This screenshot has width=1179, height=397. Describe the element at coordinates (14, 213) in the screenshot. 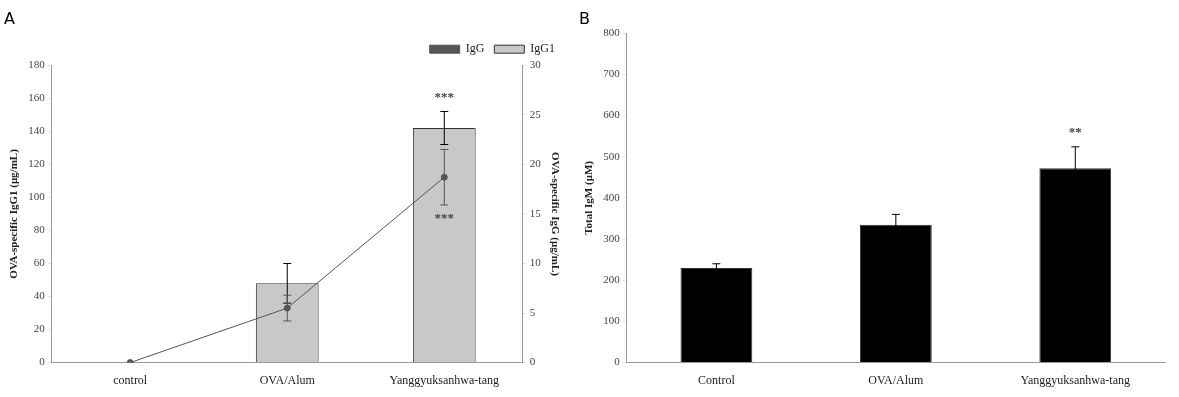

I see `y-axis-title: OVA-specific IgG1 (μg/mL)` at that location.